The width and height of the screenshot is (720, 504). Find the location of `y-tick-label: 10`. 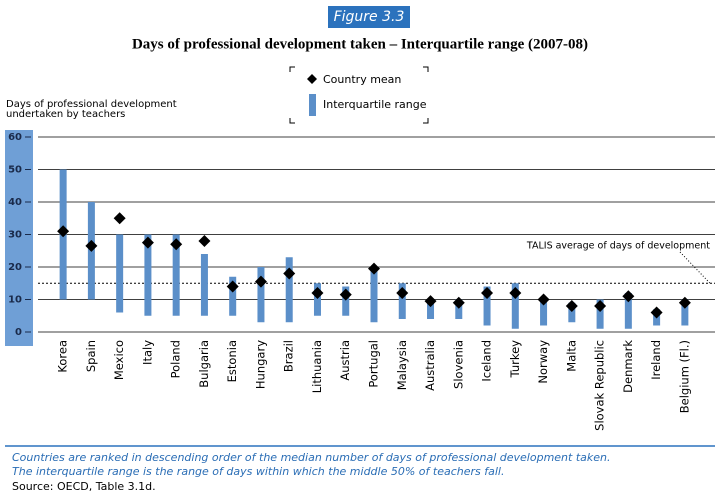

y-tick-label: 10 is located at coordinates (15, 300).